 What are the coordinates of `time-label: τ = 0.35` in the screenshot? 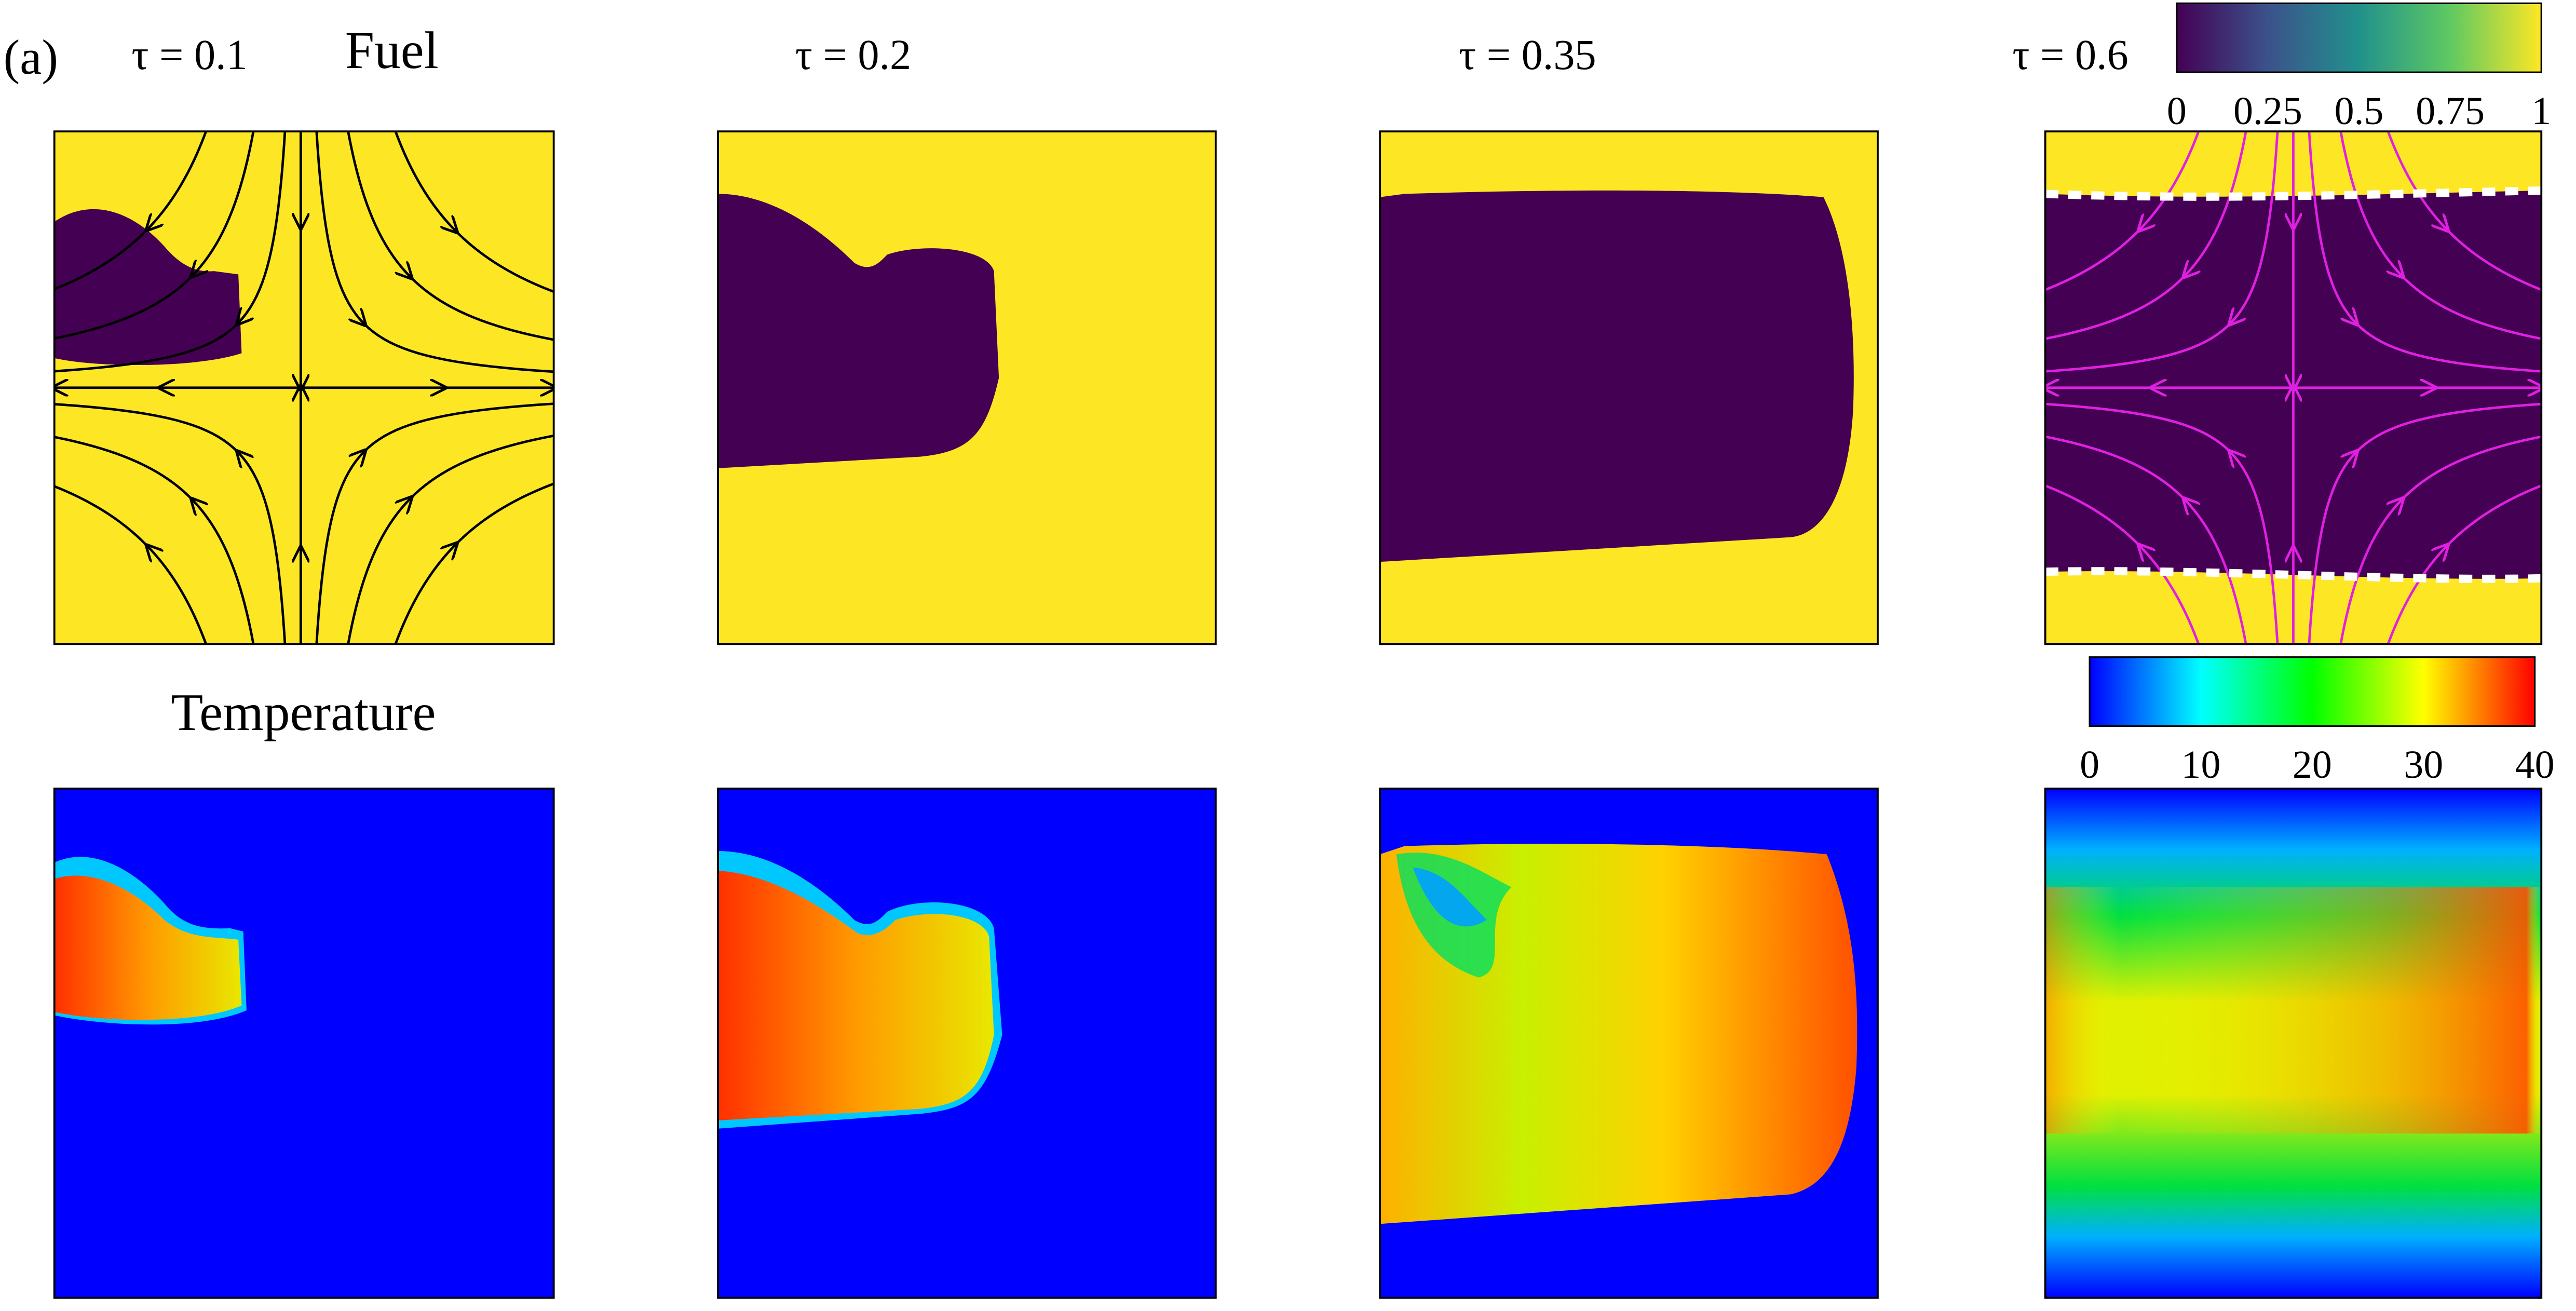 It's located at (1527, 54).